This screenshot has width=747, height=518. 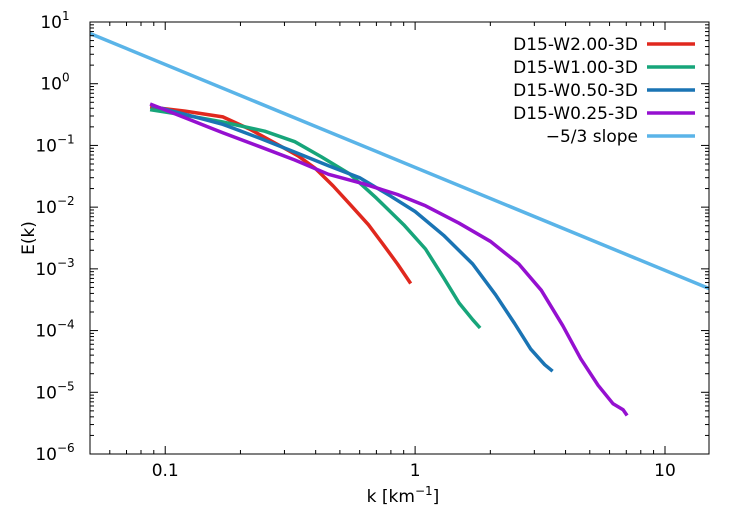 What do you see at coordinates (415, 471) in the screenshot?
I see `x-tick-label: 1` at bounding box center [415, 471].